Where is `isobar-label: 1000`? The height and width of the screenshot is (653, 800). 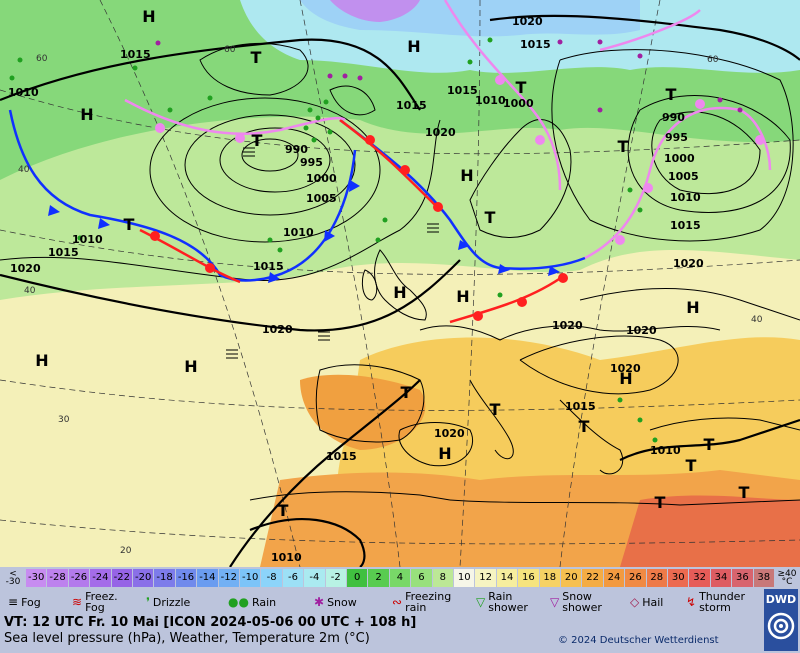
isobar-label: 1000 is located at coordinates (321, 178).